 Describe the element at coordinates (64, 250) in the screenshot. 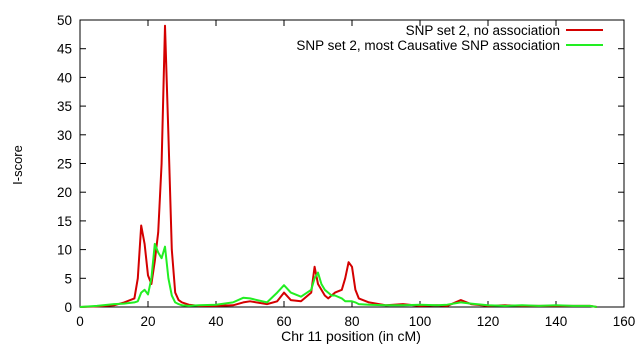

I see `y-tick-label: 10` at that location.